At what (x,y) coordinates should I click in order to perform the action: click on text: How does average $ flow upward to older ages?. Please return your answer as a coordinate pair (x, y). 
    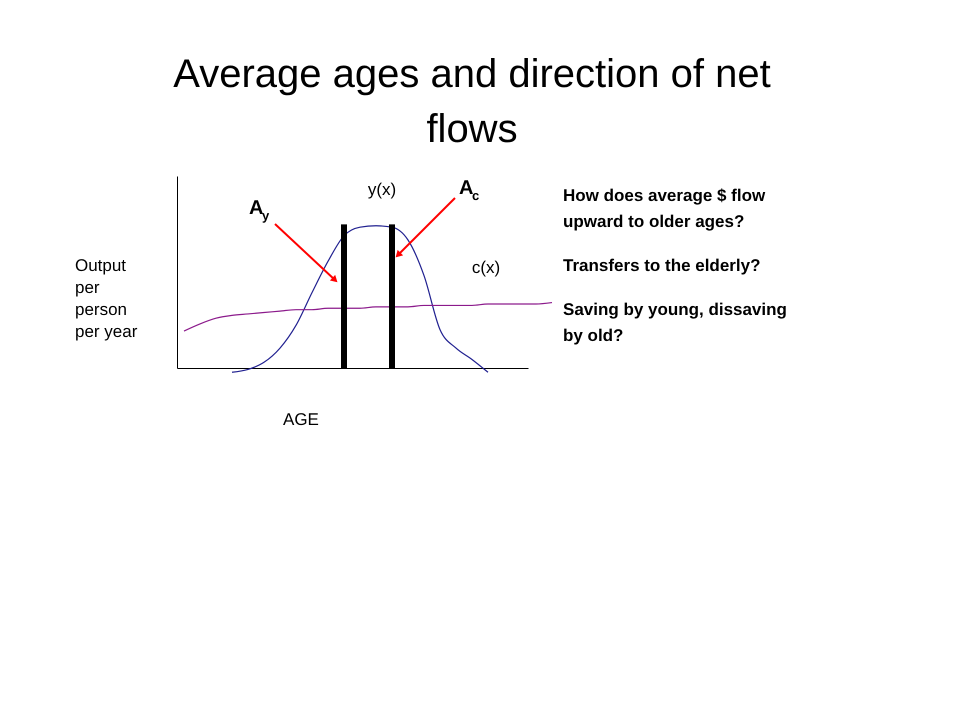
    Looking at the image, I should click on (664, 208).